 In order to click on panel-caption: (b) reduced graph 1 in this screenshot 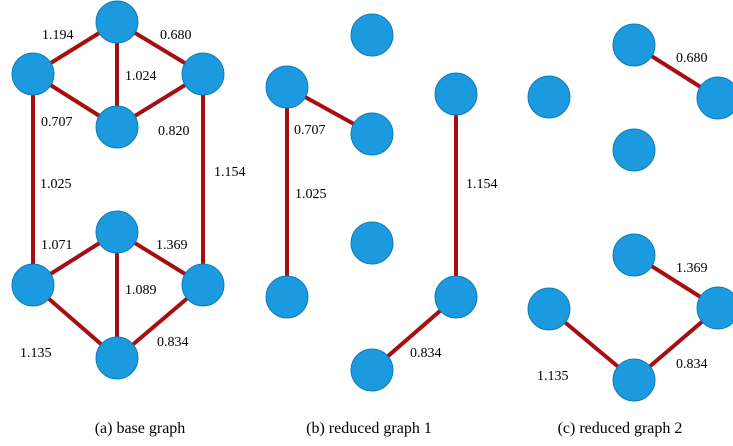, I will do `click(369, 428)`.